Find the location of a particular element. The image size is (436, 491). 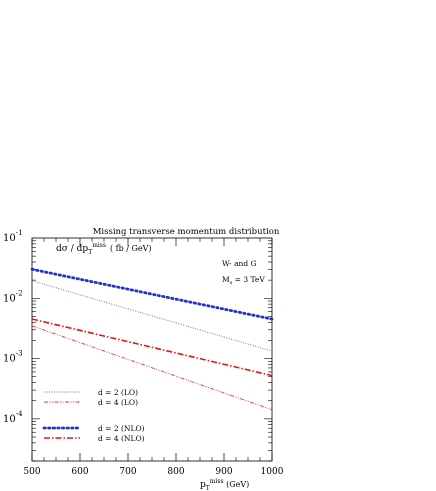

y-tick-label: 10⁻⁴ is located at coordinates (13, 417).